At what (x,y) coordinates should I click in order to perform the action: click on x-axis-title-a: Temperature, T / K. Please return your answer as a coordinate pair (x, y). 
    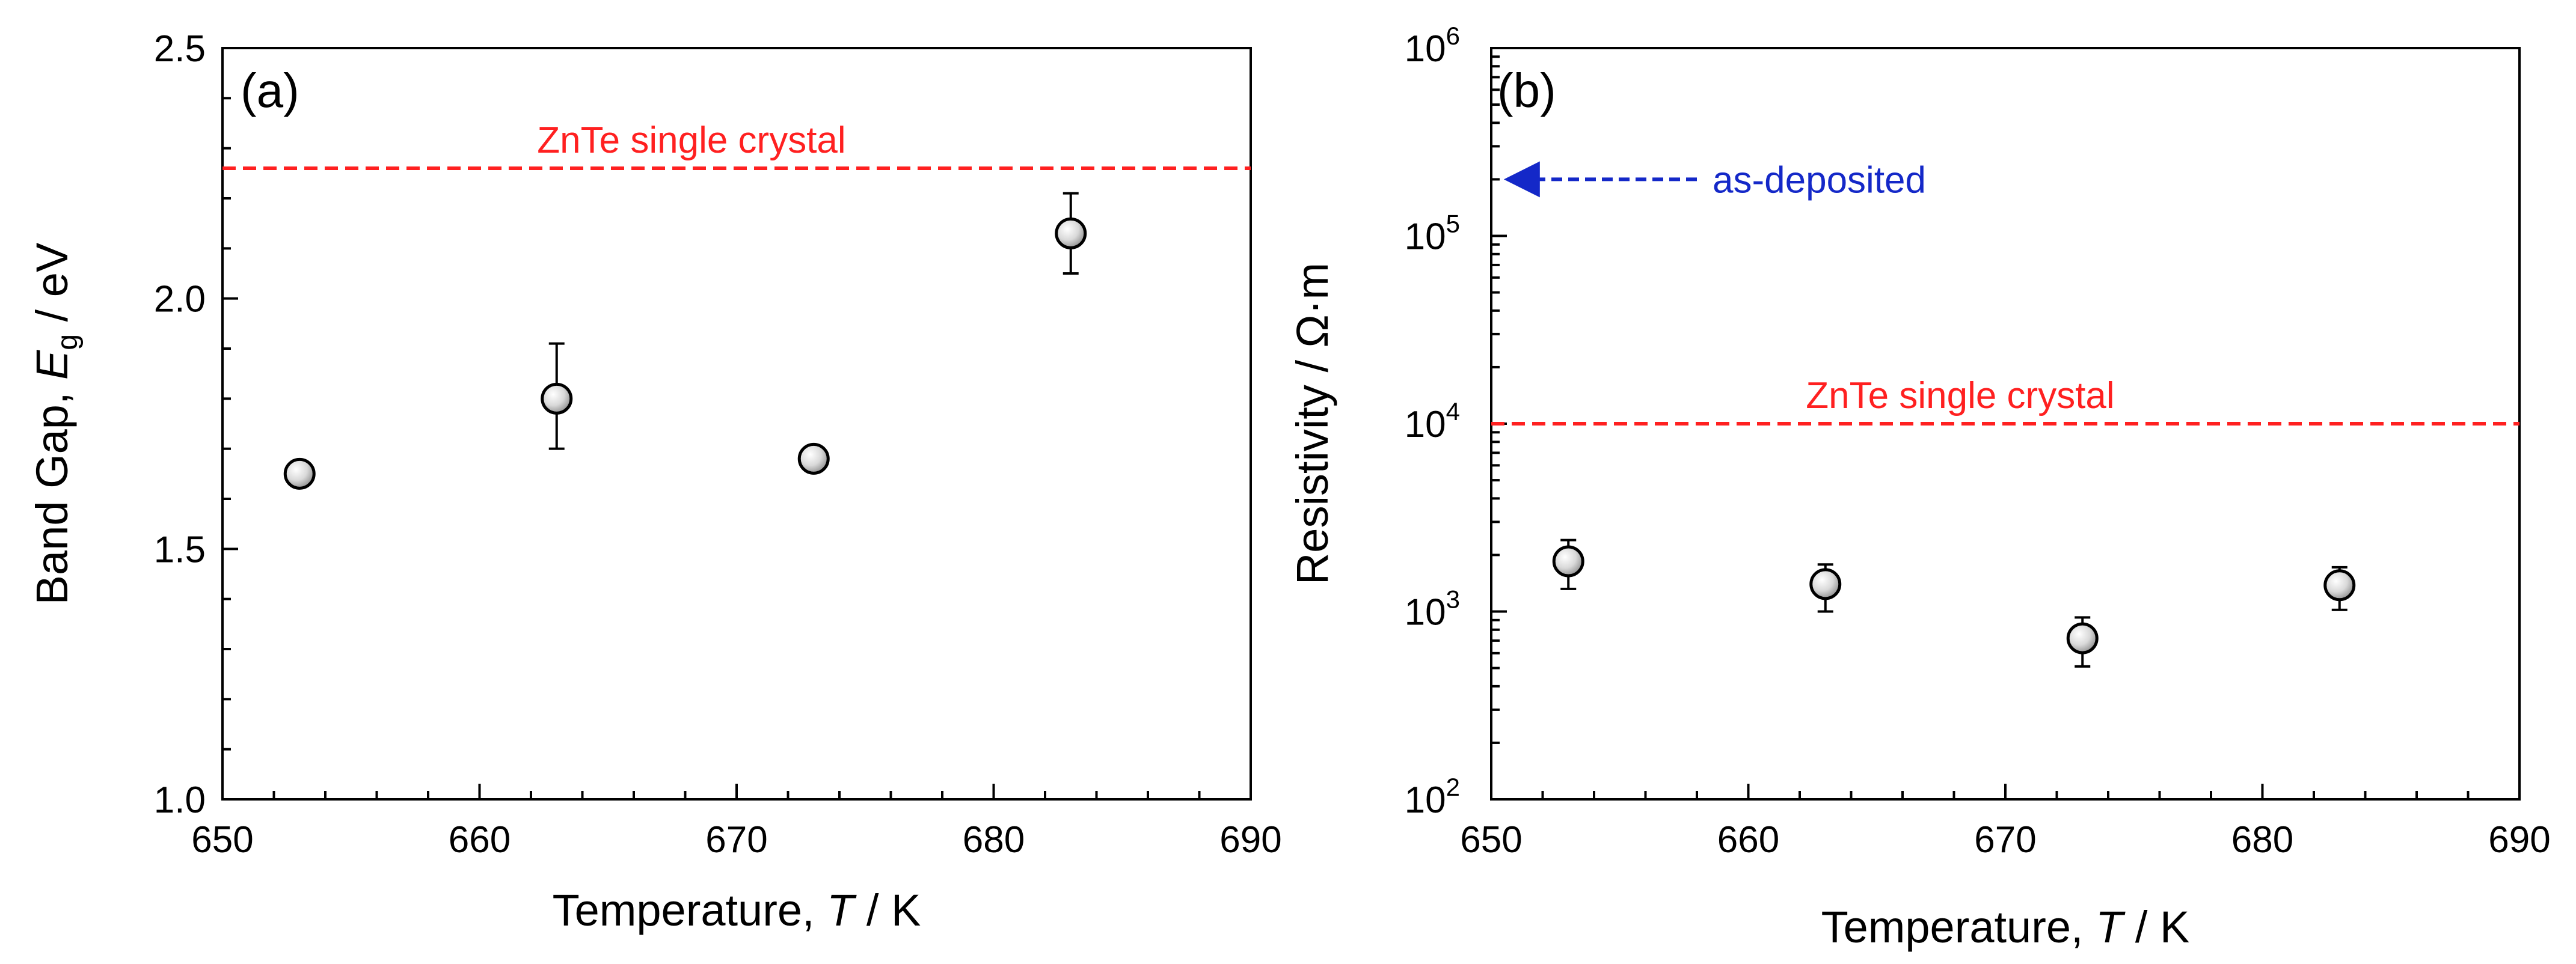
    Looking at the image, I should click on (737, 910).